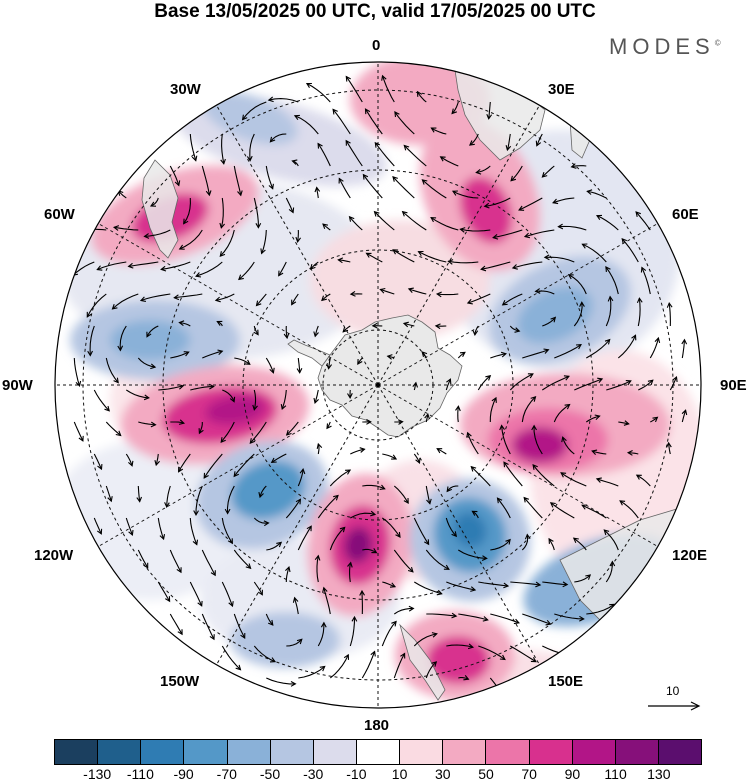 The width and height of the screenshot is (750, 783). What do you see at coordinates (268, 490) in the screenshot?
I see `anom-120w-negative` at bounding box center [268, 490].